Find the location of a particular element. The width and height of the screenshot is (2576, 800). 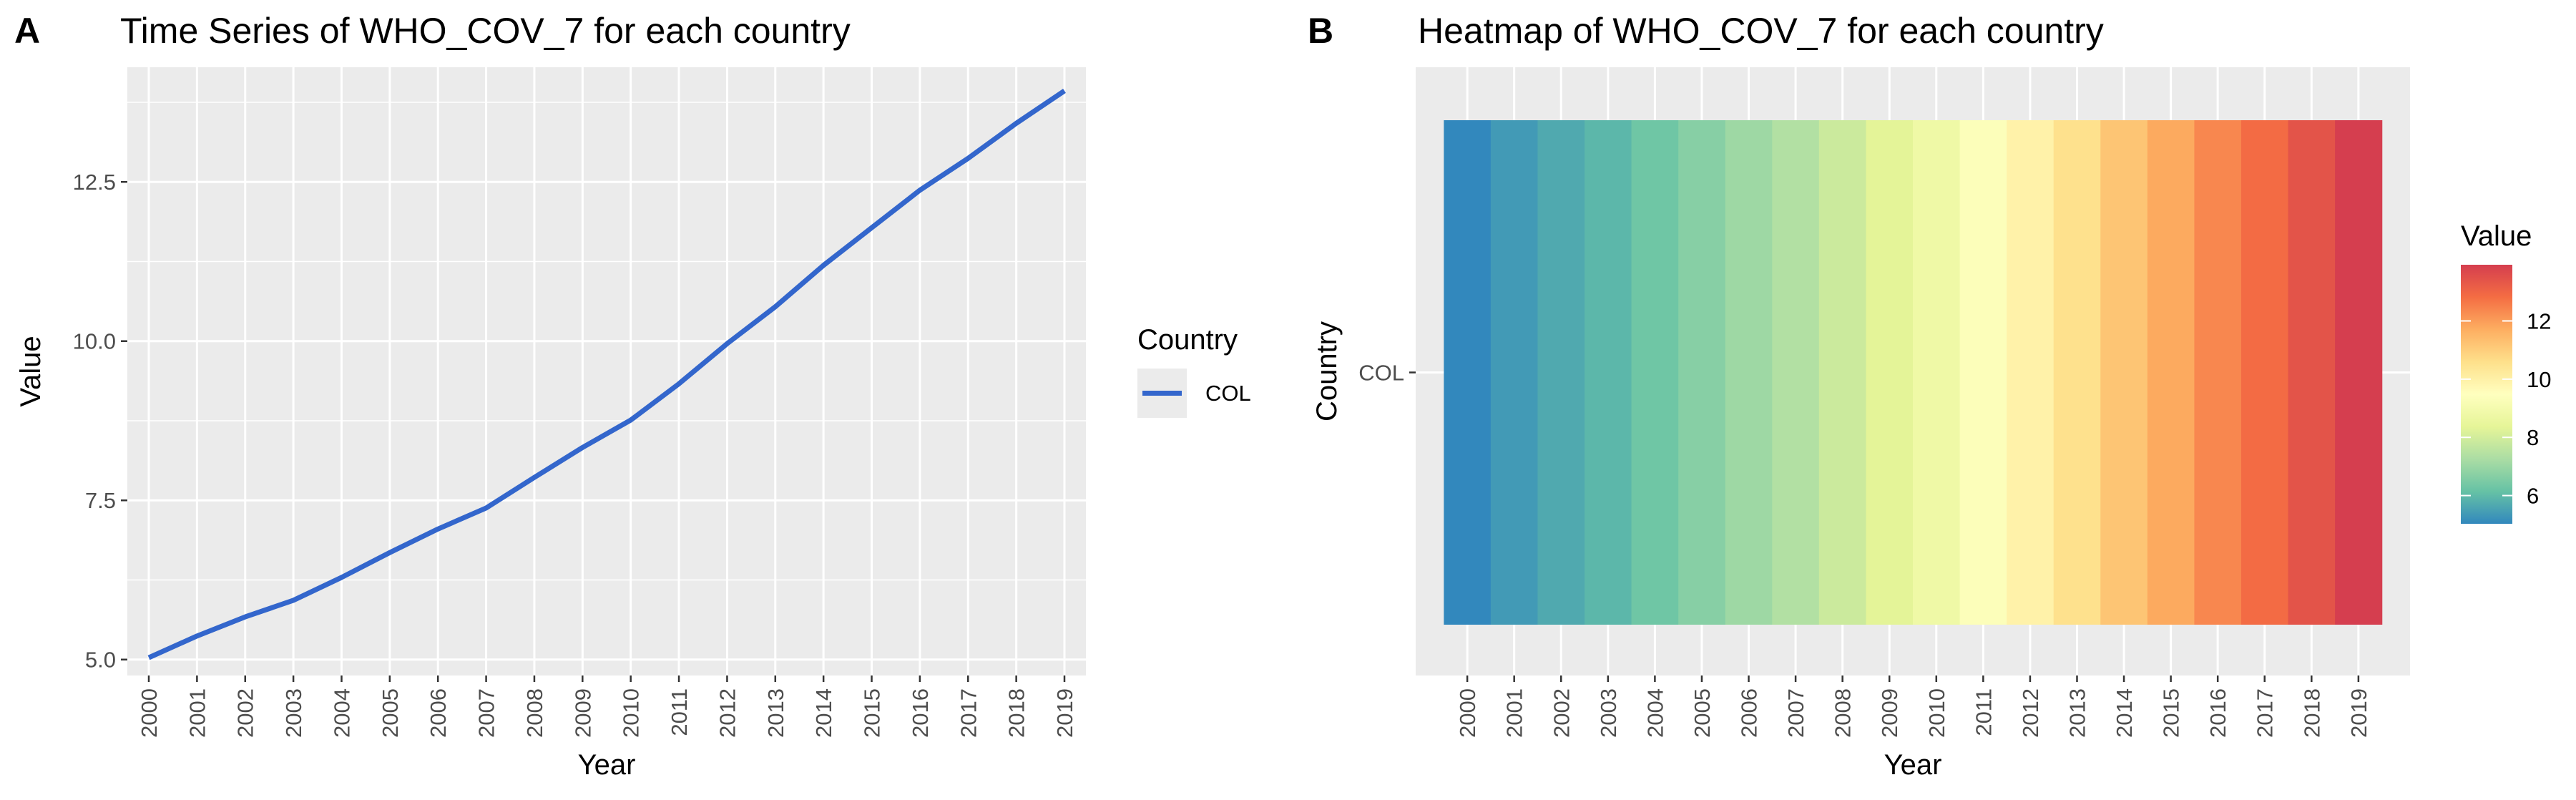

legend-label-col: COL is located at coordinates (1228, 393).